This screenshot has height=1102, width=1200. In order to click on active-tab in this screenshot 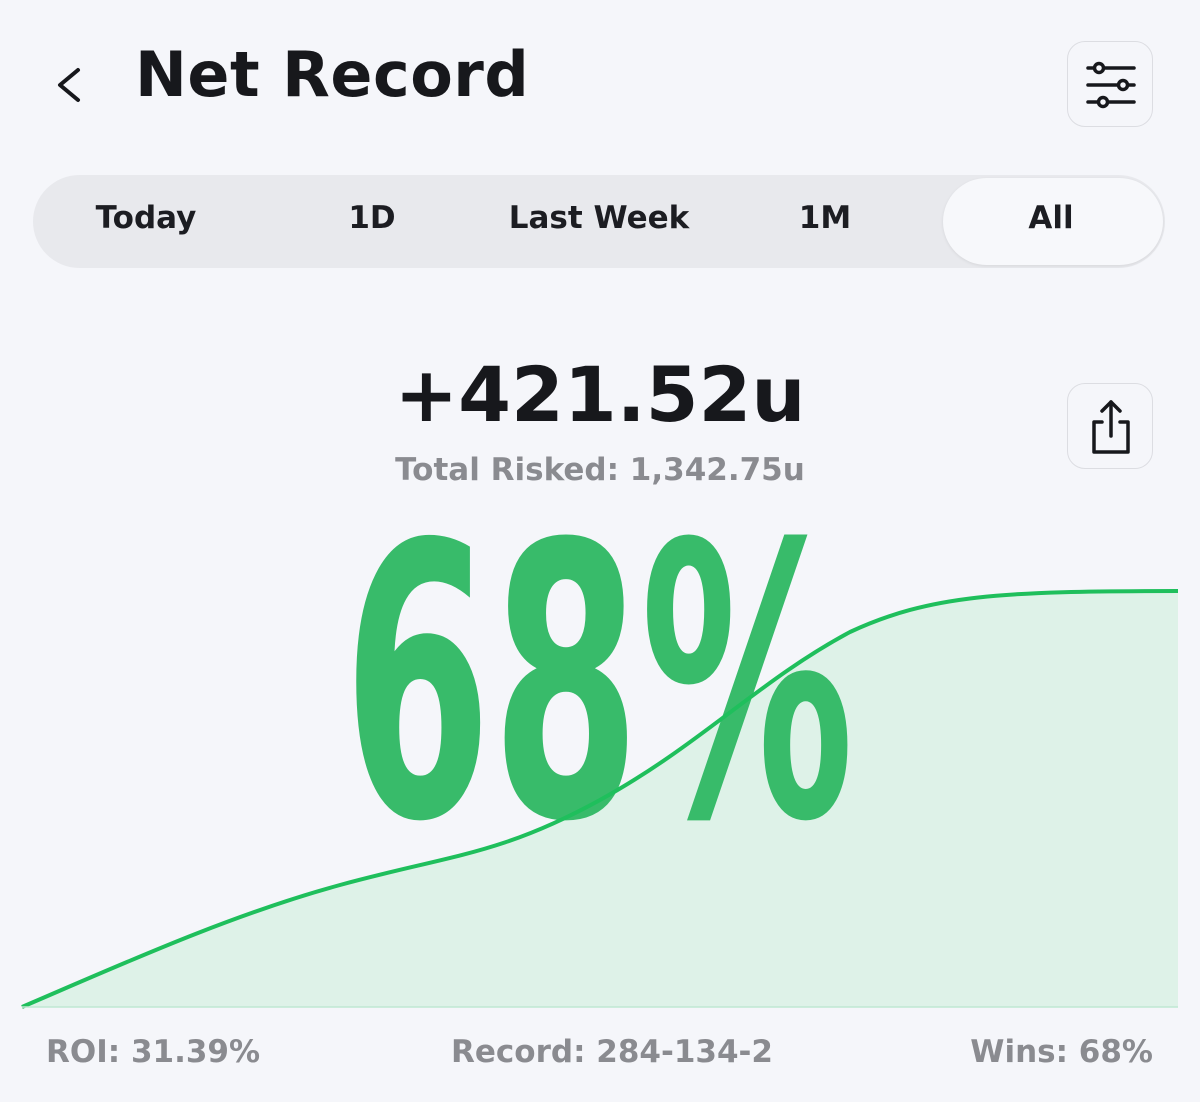, I will do `click(1053, 221)`.